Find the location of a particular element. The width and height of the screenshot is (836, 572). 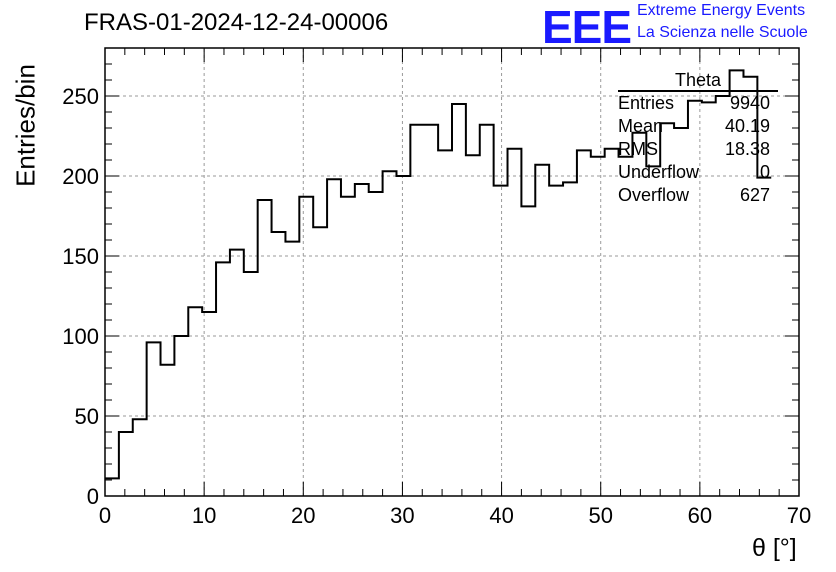

stats-value: 40.19 is located at coordinates (747, 126).